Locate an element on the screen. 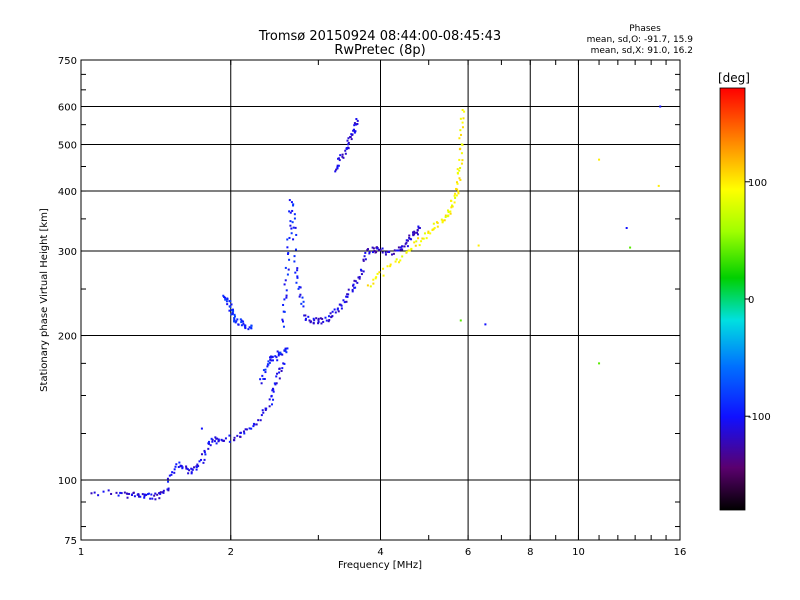 Image resolution: width=800 pixels, height=600 pixels. y-tick-label: 100 is located at coordinates (67, 481).